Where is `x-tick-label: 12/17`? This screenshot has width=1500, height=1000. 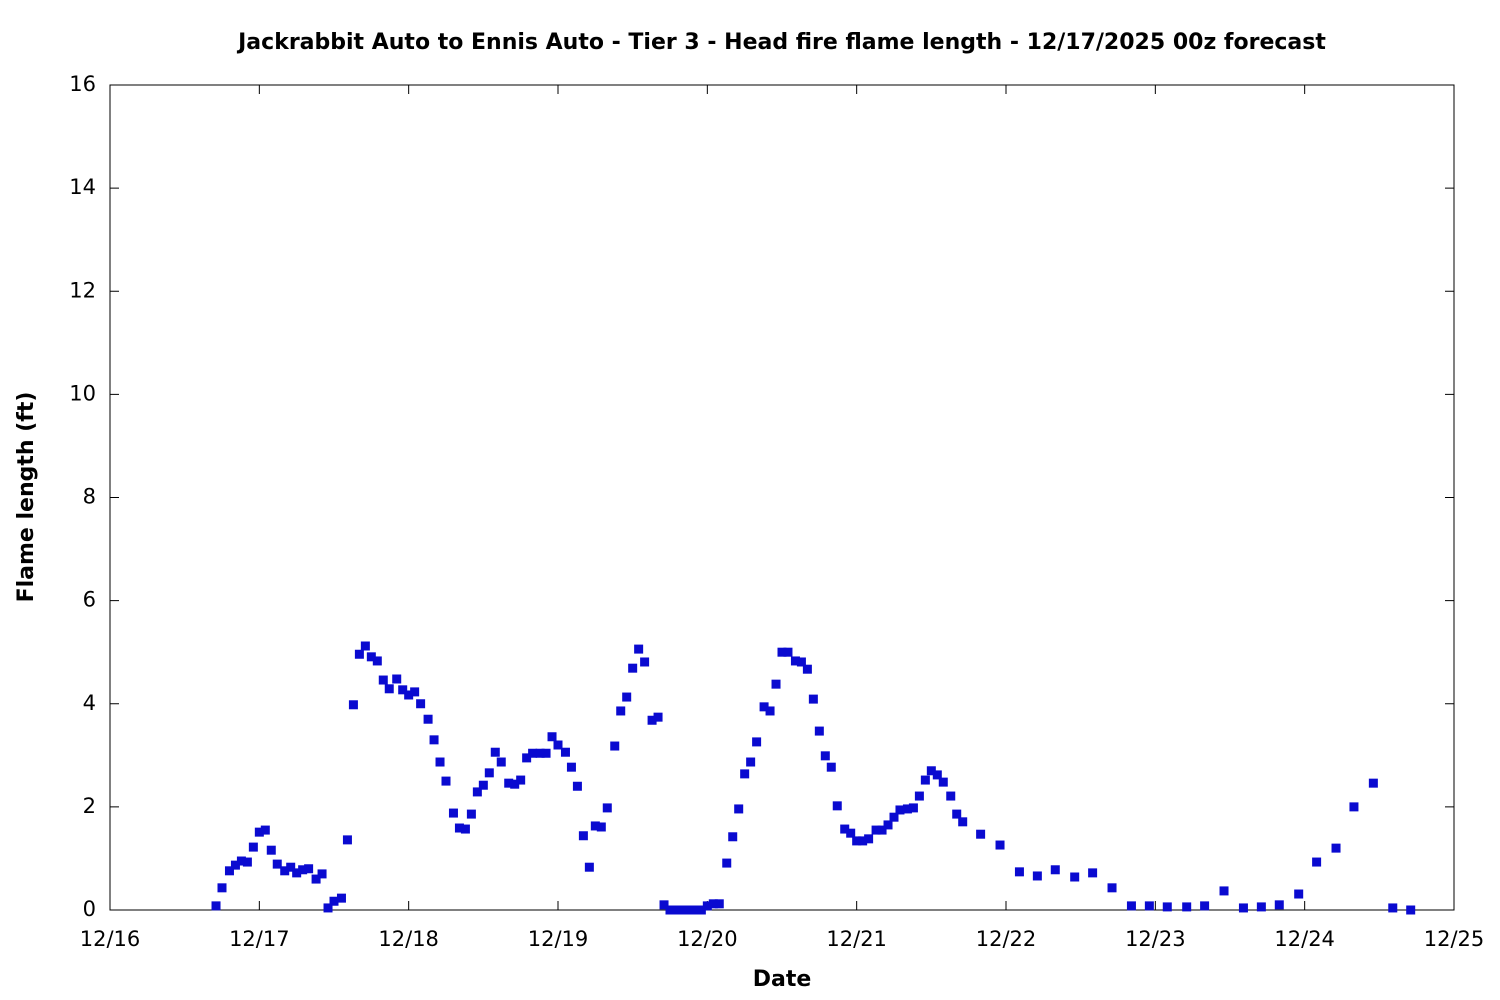
x-tick-label: 12/17 is located at coordinates (259, 939).